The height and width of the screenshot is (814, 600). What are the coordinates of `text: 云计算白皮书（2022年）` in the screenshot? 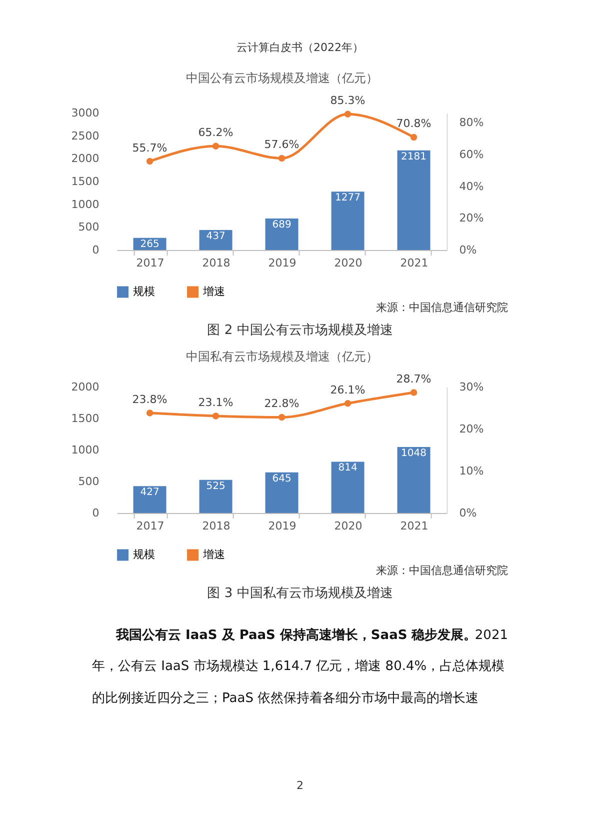 It's located at (300, 47).